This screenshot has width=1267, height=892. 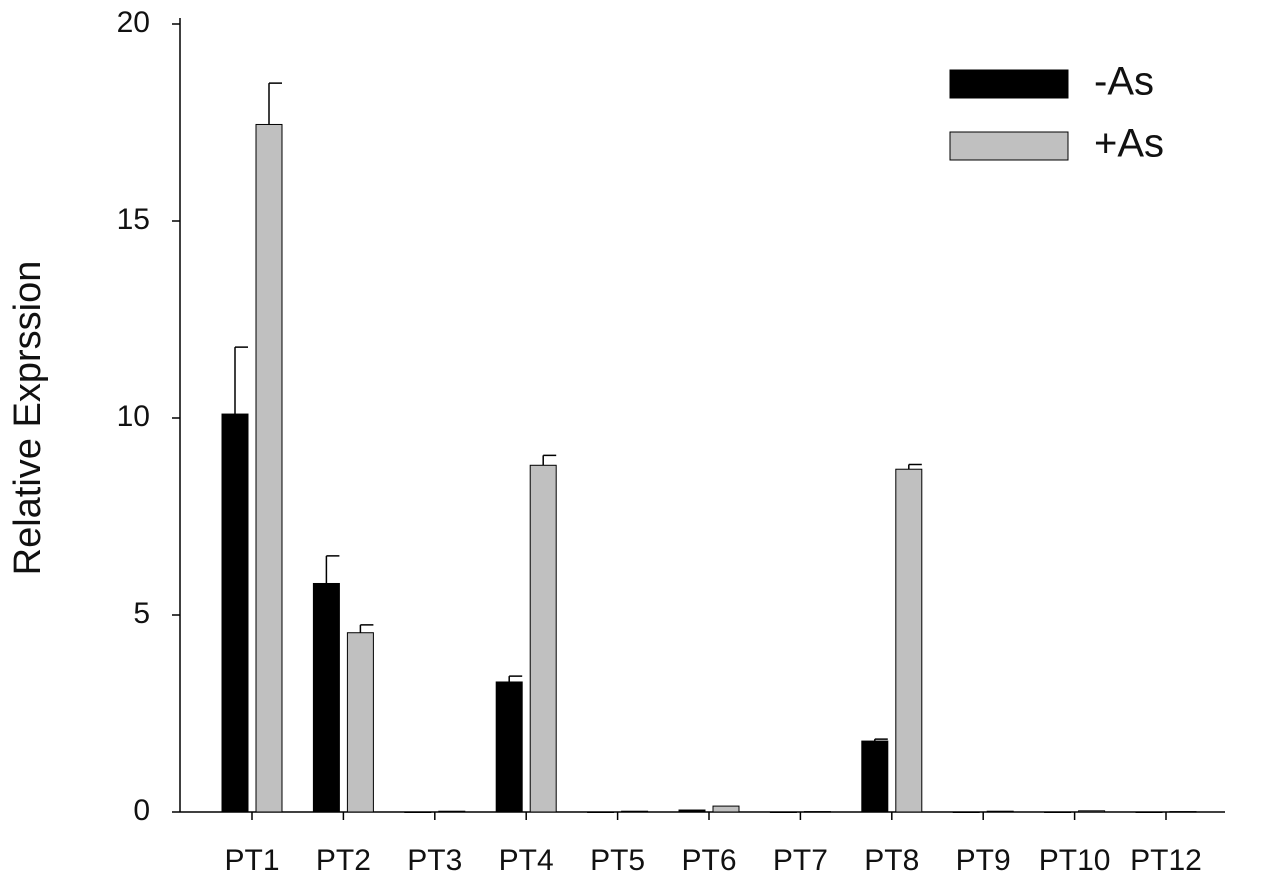 What do you see at coordinates (343, 860) in the screenshot?
I see `x-tick-label: PT2` at bounding box center [343, 860].